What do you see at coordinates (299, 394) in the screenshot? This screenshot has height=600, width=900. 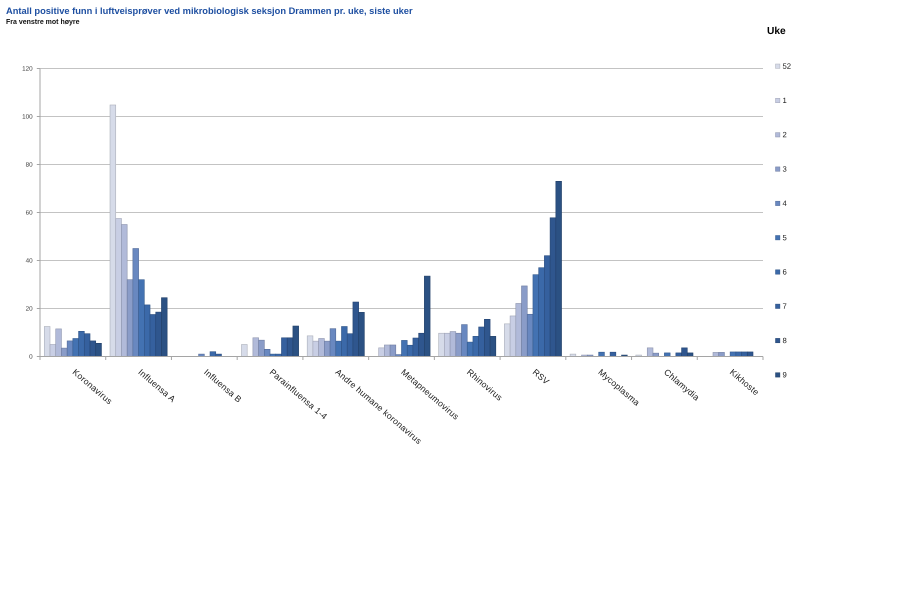 I see `svg-text: Parainfluensa 1-4` at bounding box center [299, 394].